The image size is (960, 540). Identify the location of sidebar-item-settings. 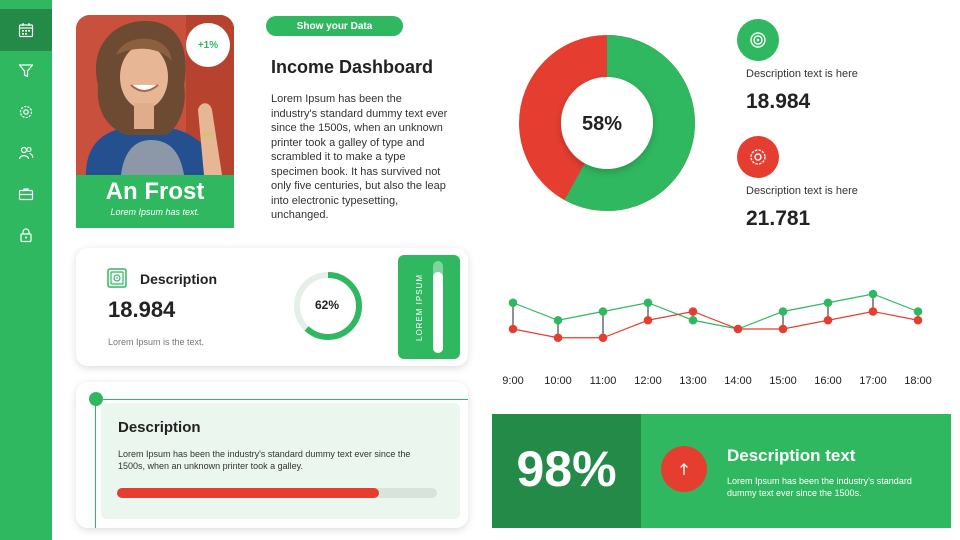
(26, 112).